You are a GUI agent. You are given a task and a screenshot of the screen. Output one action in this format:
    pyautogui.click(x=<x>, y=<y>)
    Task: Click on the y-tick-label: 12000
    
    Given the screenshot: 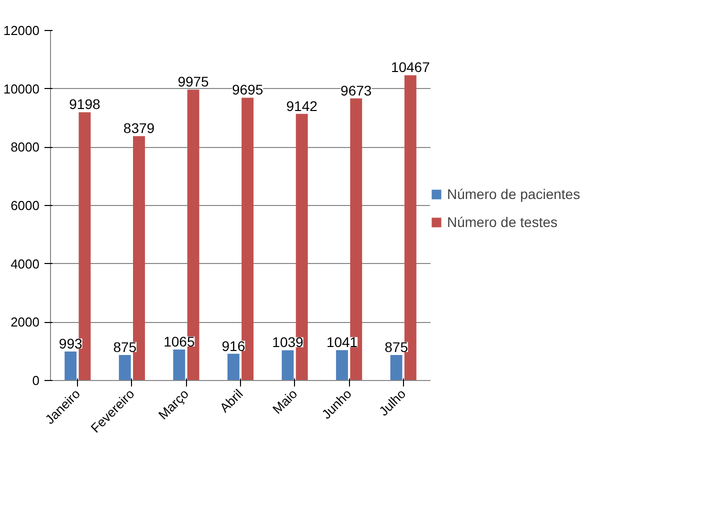 What is the action you would take?
    pyautogui.click(x=21, y=30)
    